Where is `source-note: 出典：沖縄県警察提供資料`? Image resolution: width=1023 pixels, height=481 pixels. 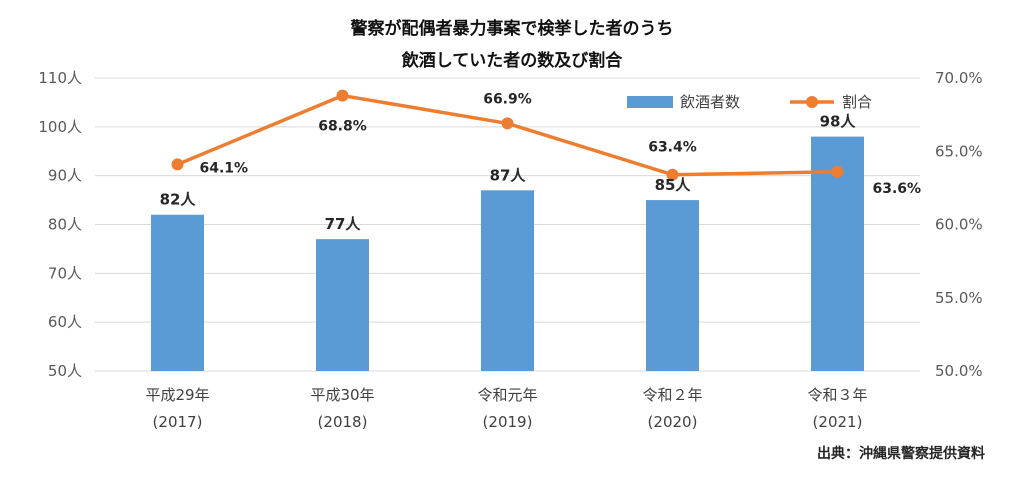
source-note: 出典：沖縄県警察提供資料 is located at coordinates (901, 453).